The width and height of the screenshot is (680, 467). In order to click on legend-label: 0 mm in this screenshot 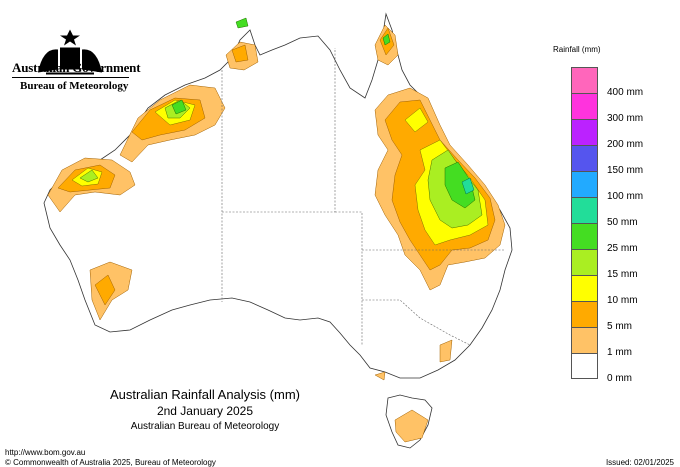, I will do `click(619, 378)`.